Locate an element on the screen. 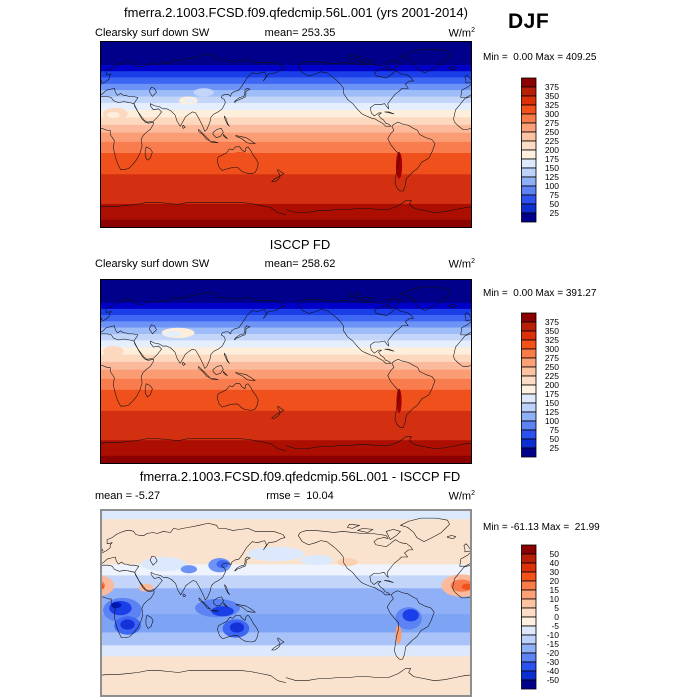 The width and height of the screenshot is (700, 700). map-diff is located at coordinates (286, 603).